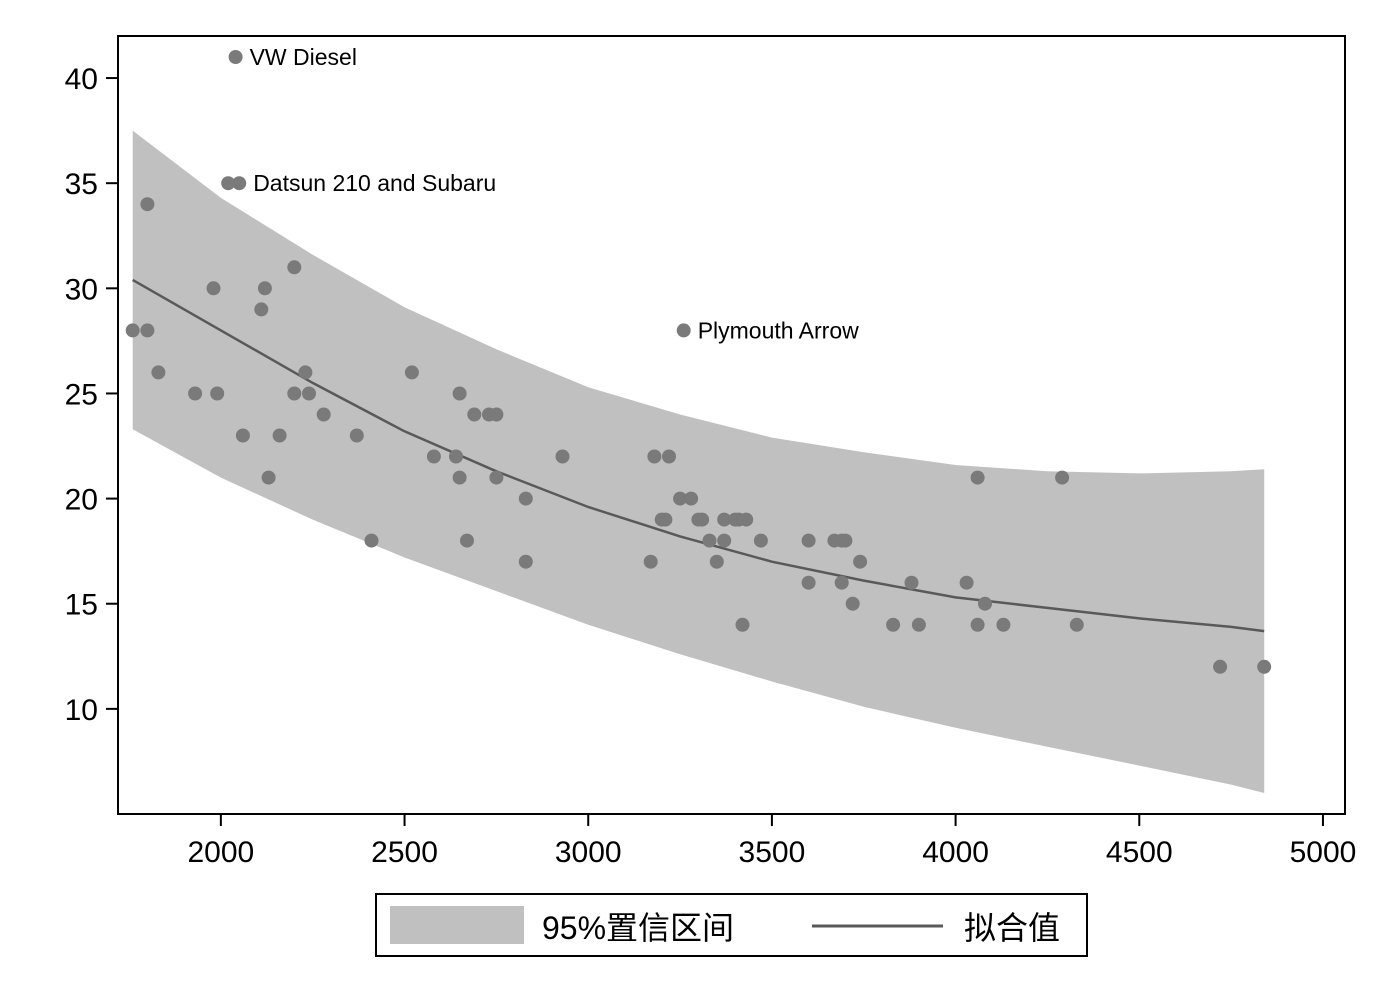  I want to click on y-tick-label: 25, so click(81, 394).